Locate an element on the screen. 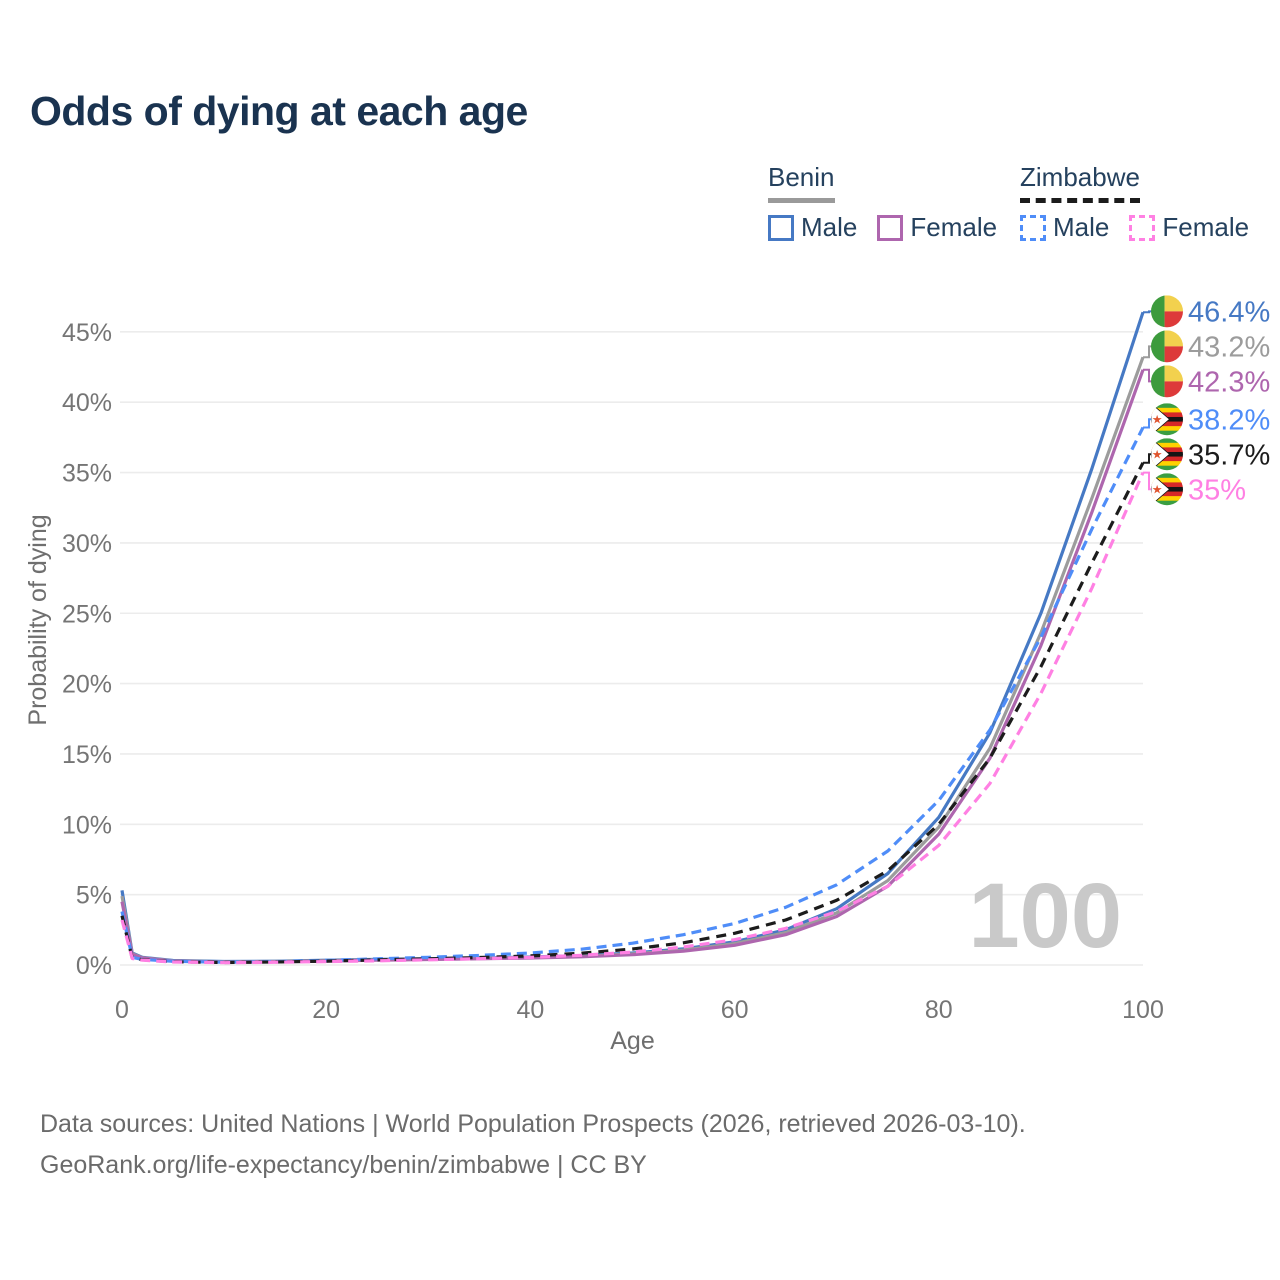 Image resolution: width=1280 pixels, height=1280 pixels. benin-female-swatch-icon is located at coordinates (890, 227).